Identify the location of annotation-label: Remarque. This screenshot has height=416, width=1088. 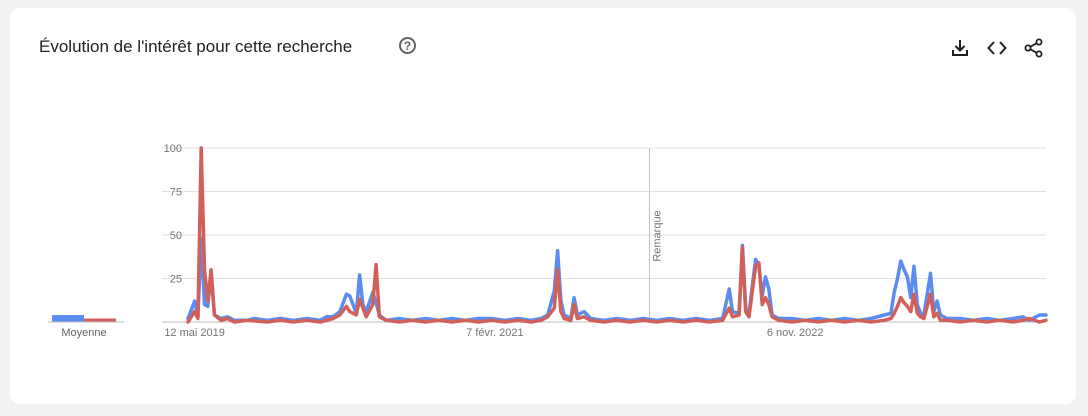
(658, 235).